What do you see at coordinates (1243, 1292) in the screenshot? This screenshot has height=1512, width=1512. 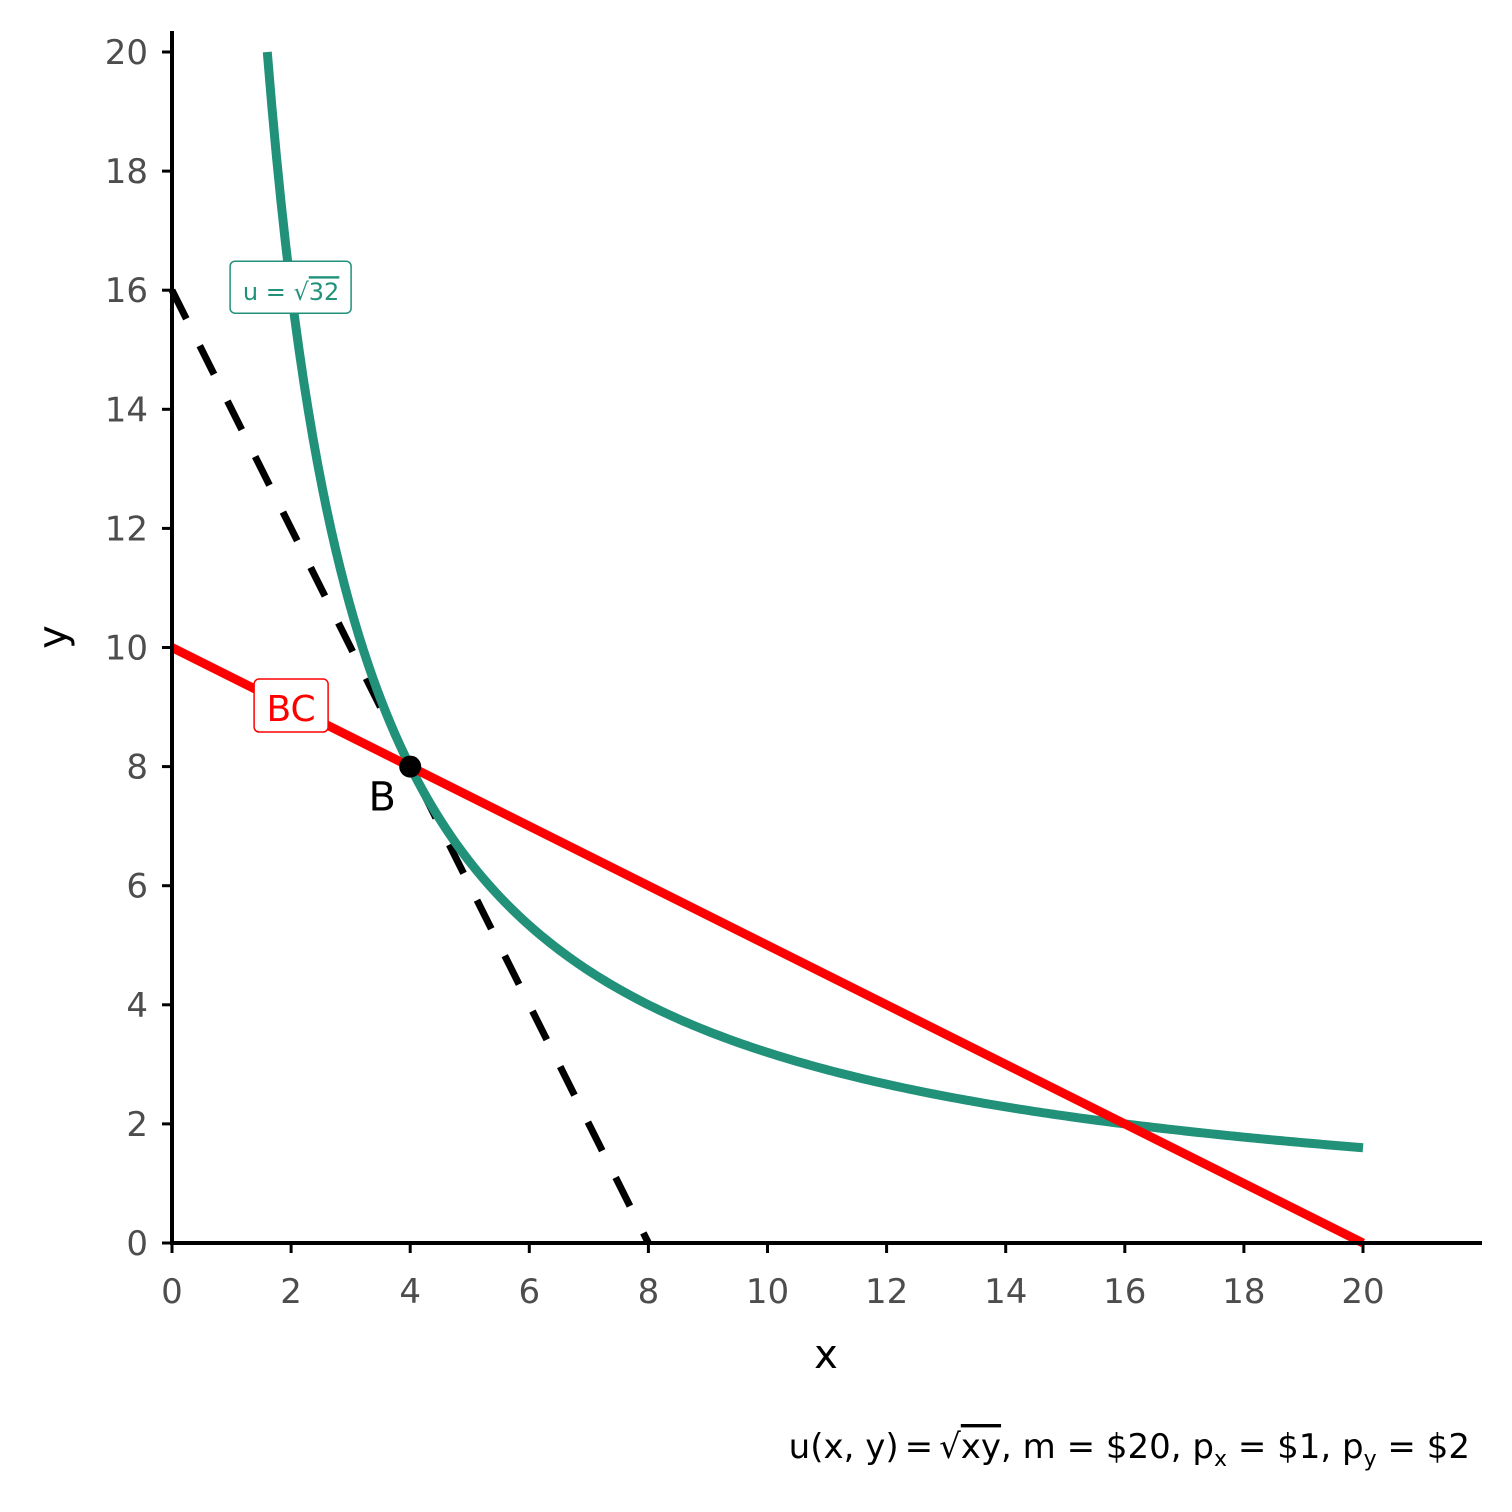 I see `x-tick-label: 18` at bounding box center [1243, 1292].